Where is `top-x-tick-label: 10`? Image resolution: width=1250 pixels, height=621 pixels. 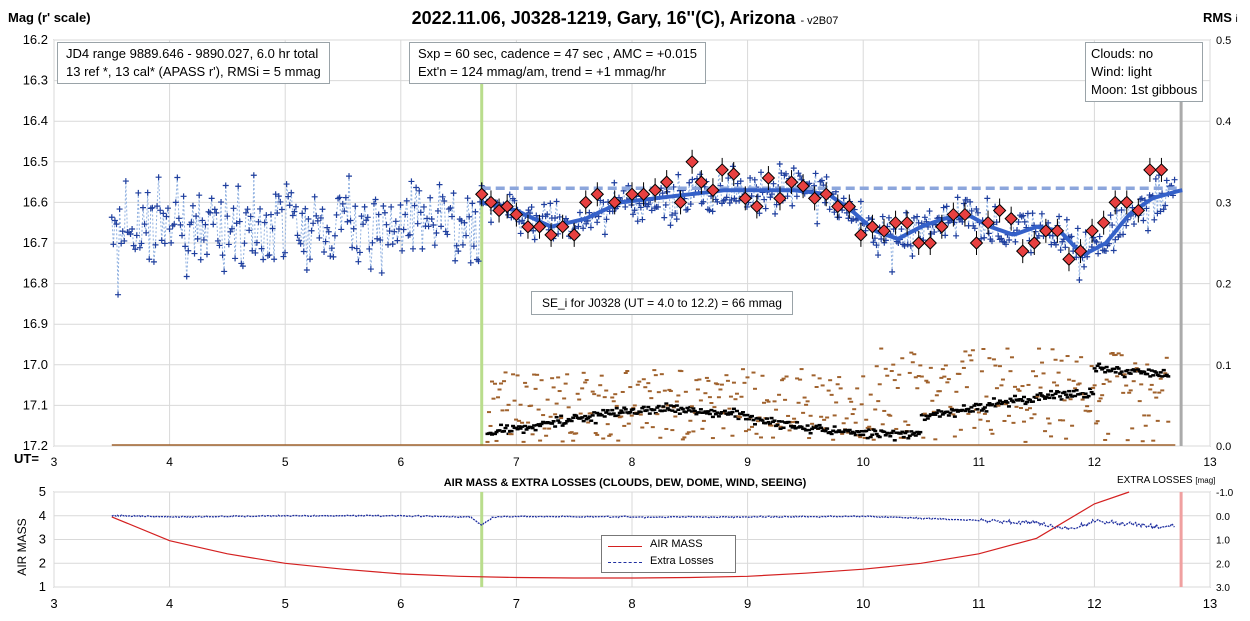 top-x-tick-label: 10 is located at coordinates (864, 462).